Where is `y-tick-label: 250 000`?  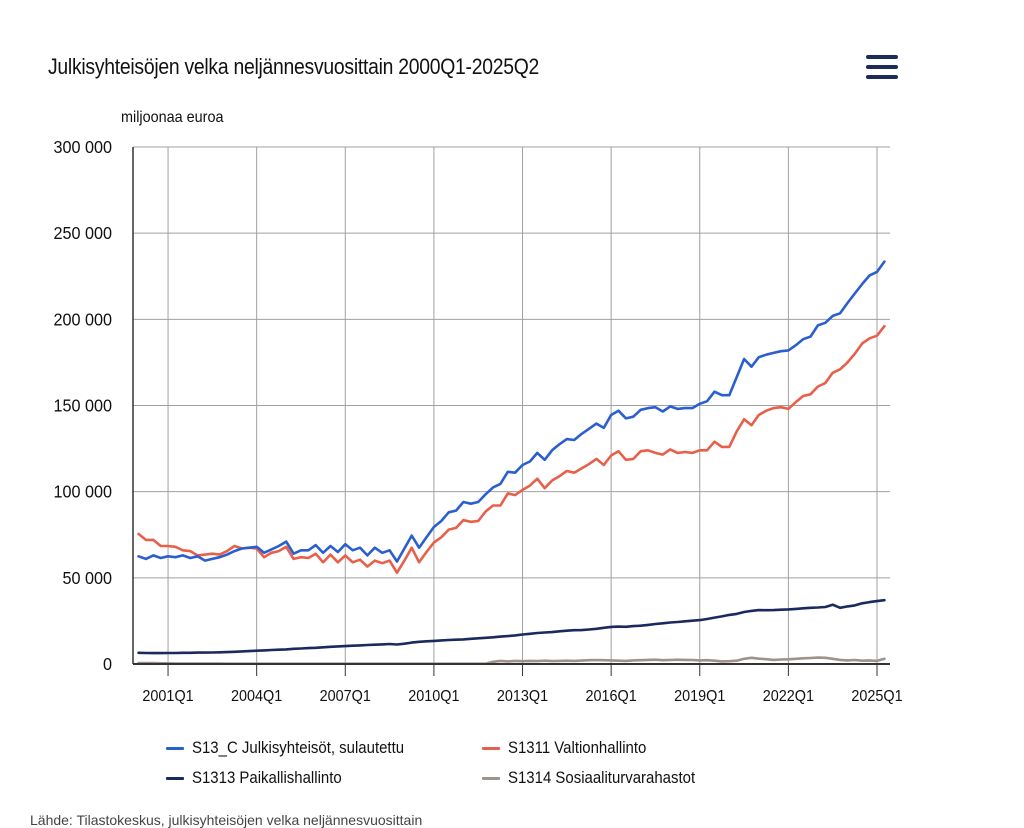
y-tick-label: 250 000 is located at coordinates (82, 233).